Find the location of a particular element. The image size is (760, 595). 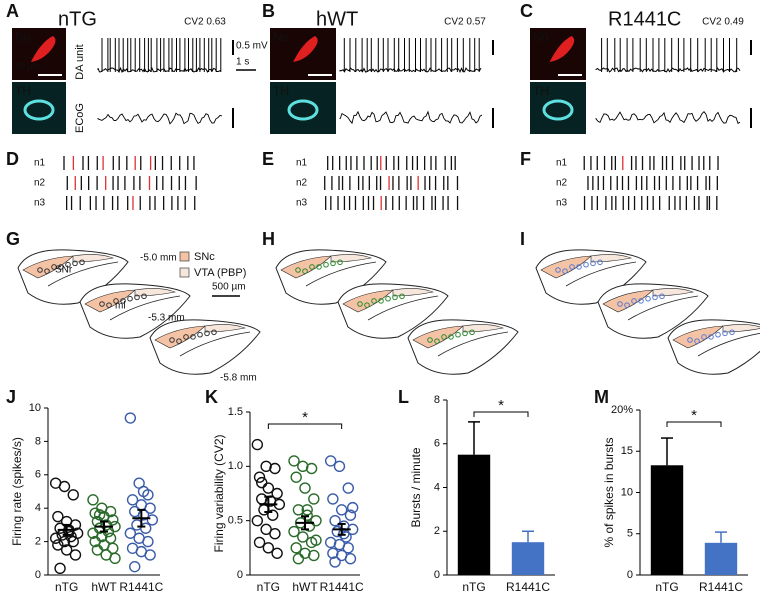

genotype-title: hWT is located at coordinates (337, 19).